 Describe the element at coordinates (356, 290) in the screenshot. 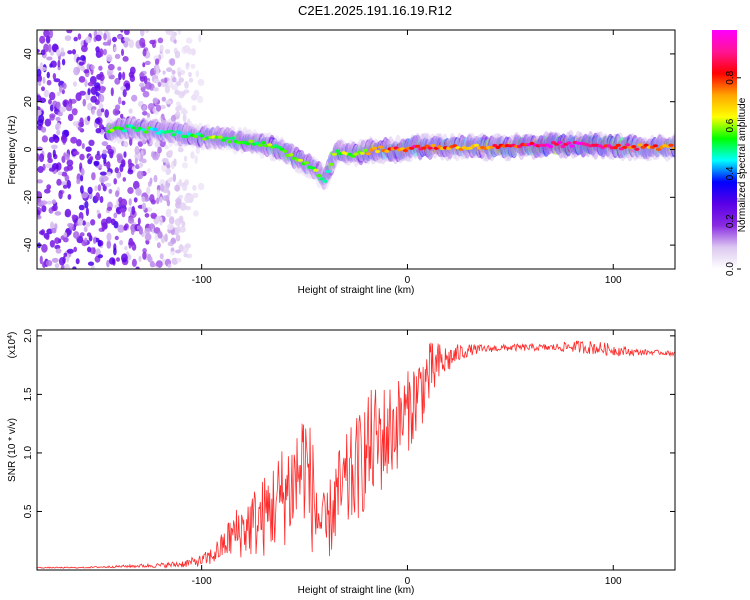

I see `spectrogram-x-label: Height of straight line (km)` at that location.